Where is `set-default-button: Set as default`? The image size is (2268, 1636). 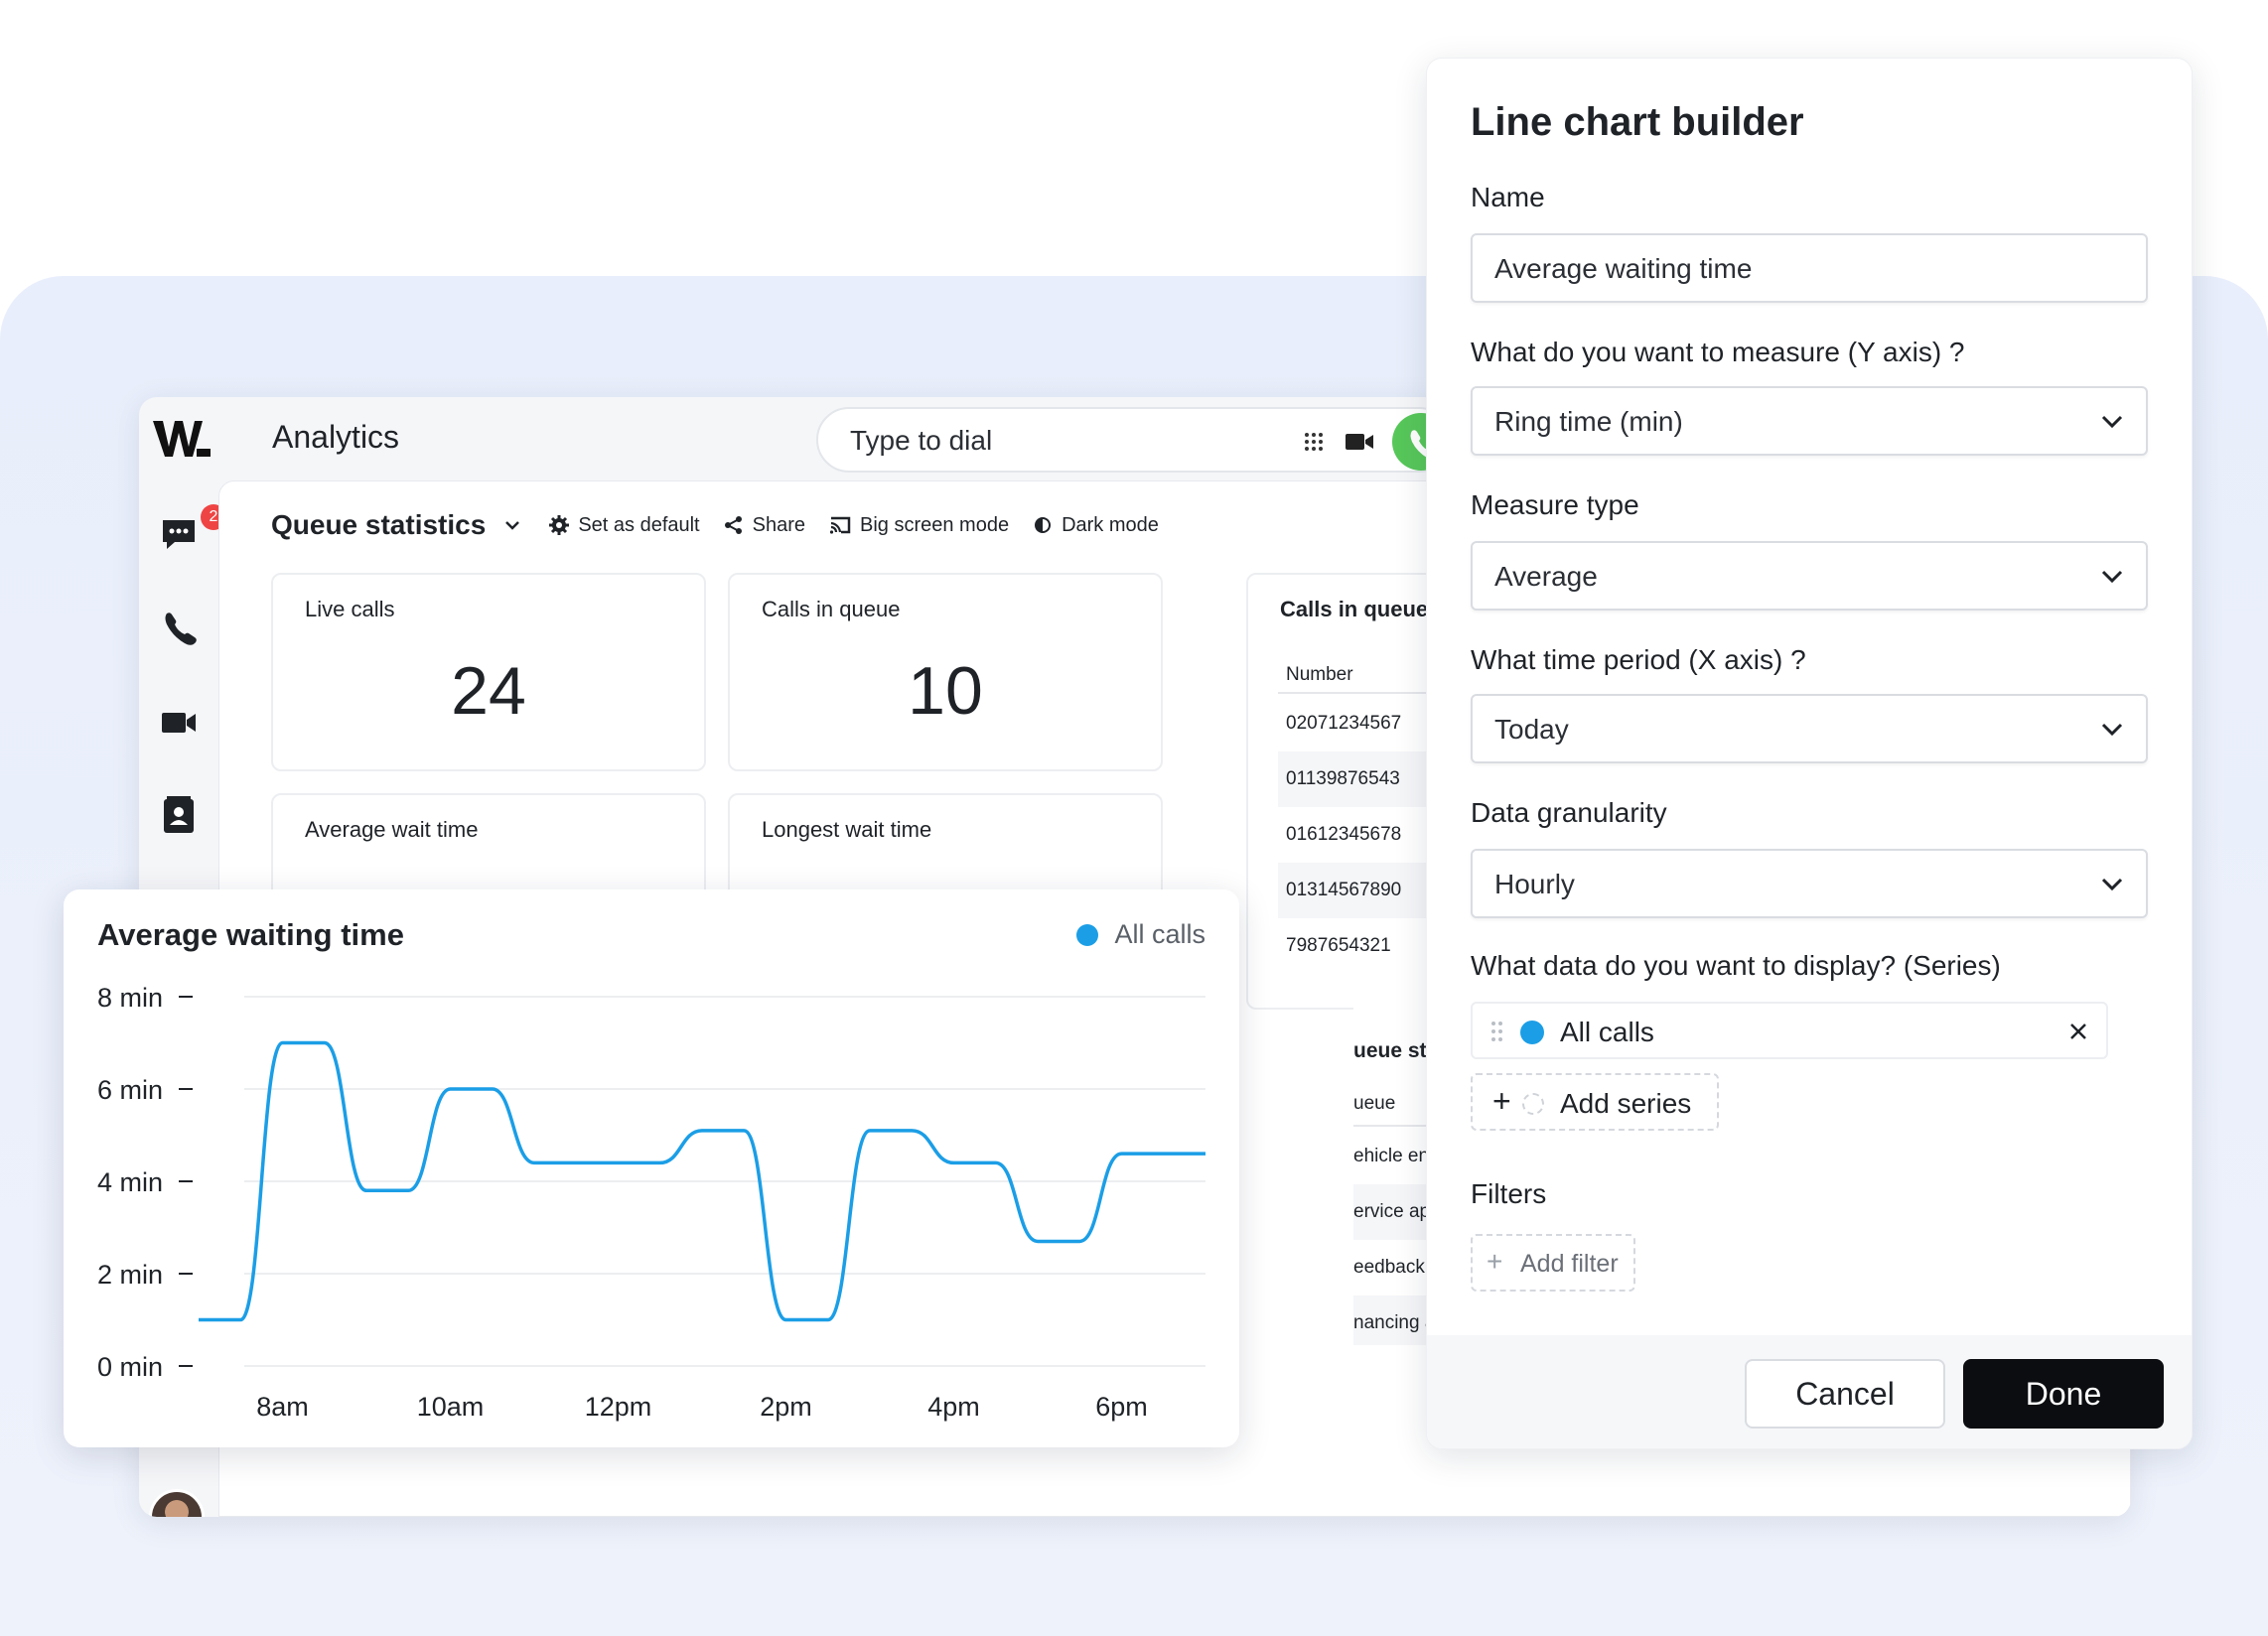 set-default-button: Set as default is located at coordinates (624, 525).